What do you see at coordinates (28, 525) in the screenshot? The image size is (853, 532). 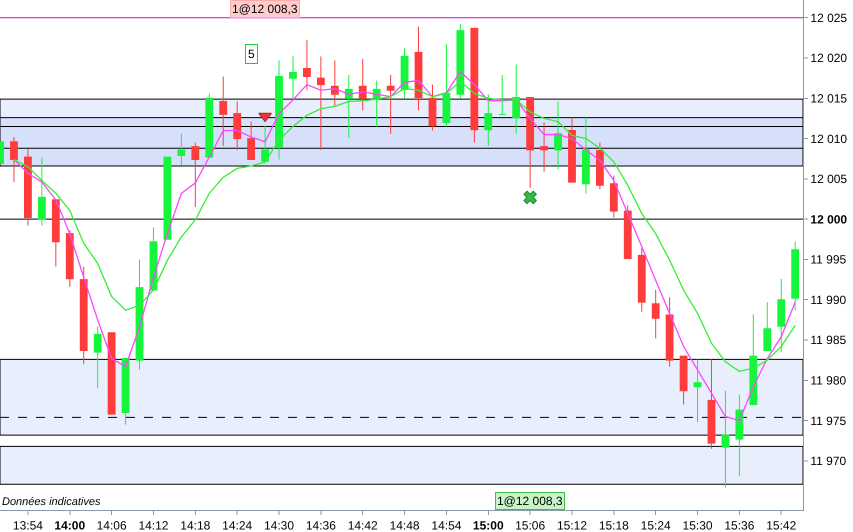 I see `x-tick-label: 13:54` at bounding box center [28, 525].